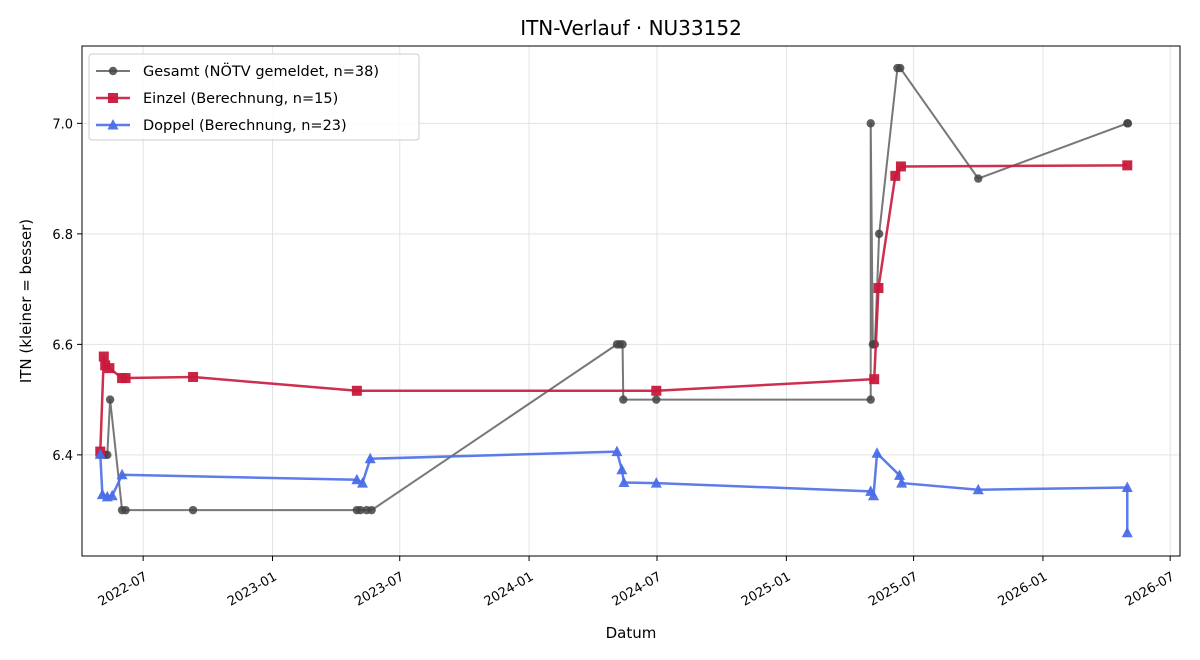 The width and height of the screenshot is (1200, 660). What do you see at coordinates (631, 28) in the screenshot?
I see `chart-title: ITN-Verlauf · NU33152` at bounding box center [631, 28].